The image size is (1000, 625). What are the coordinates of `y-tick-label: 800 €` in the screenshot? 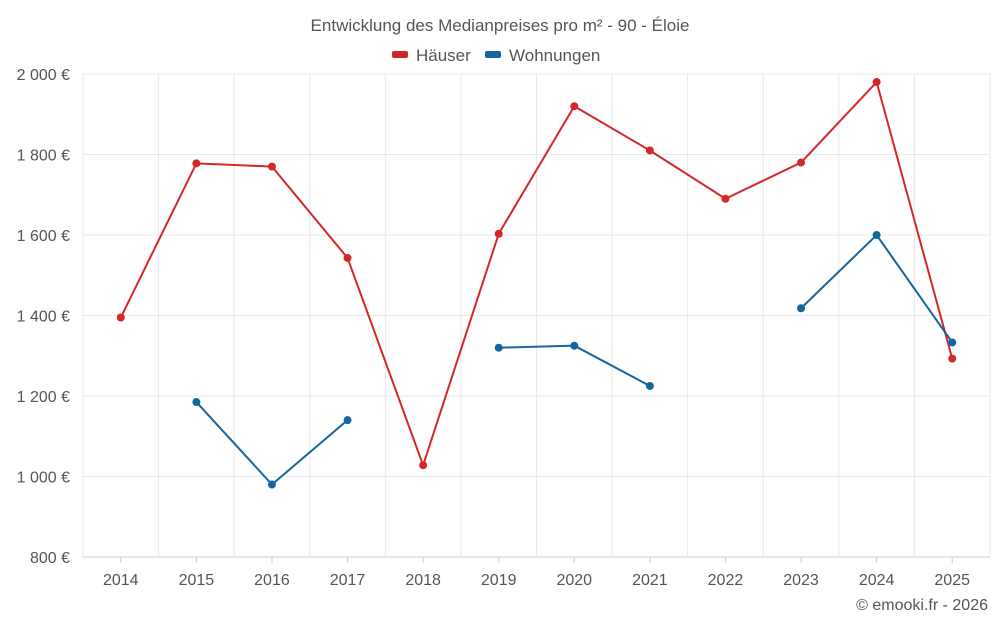 It's located at (50, 558).